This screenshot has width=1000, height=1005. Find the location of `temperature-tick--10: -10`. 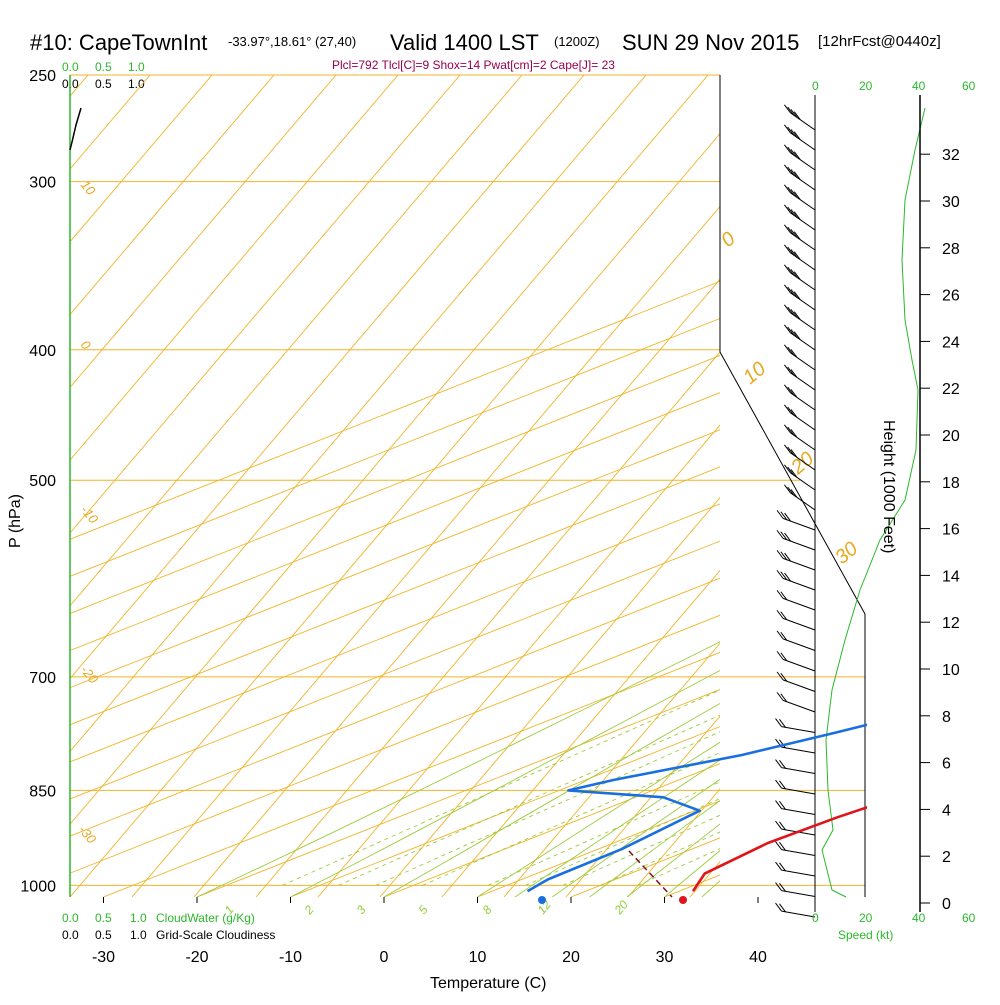

temperature-tick--10: -10 is located at coordinates (290, 957).